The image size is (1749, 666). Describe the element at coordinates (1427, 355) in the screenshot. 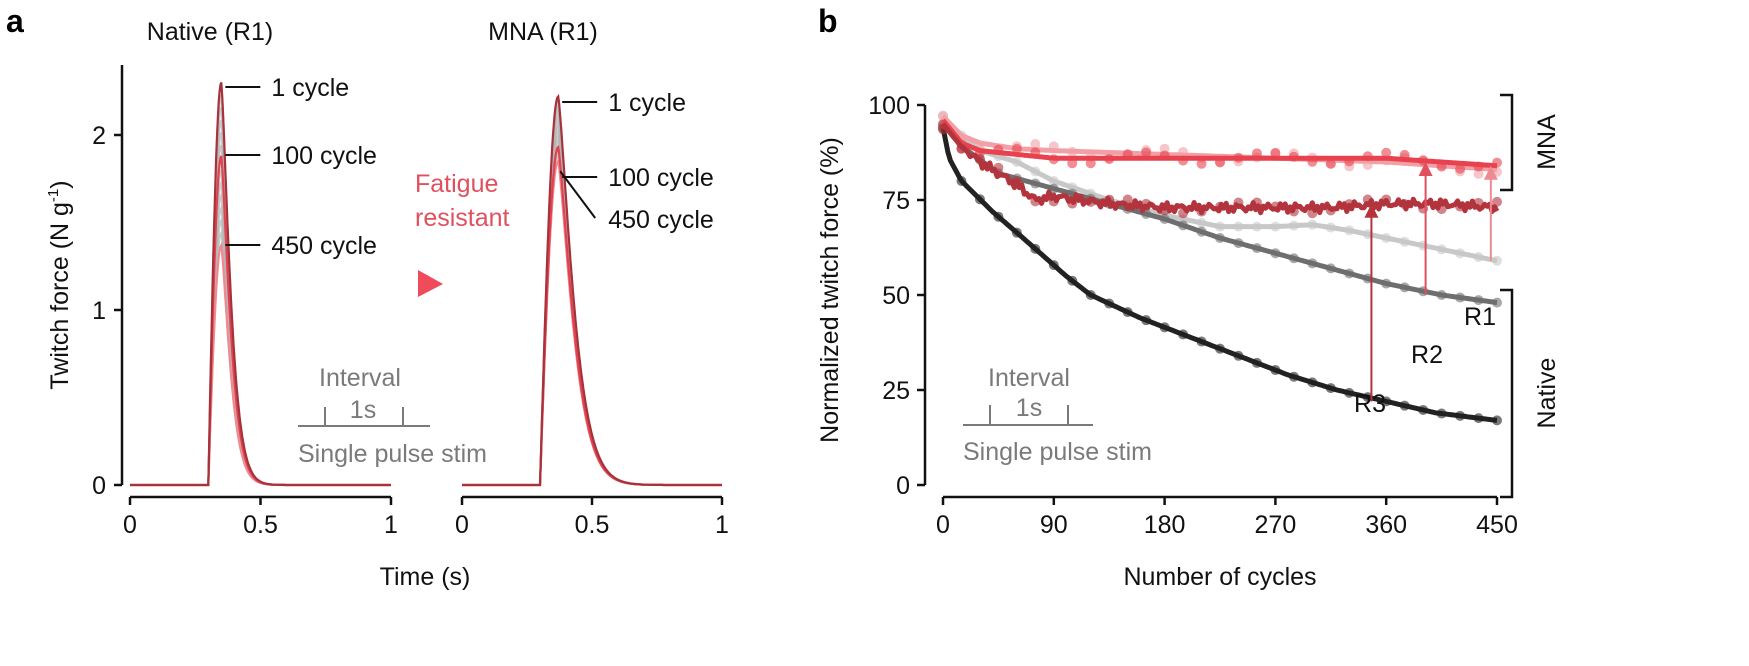

I see `arrow-label-r2: R2` at that location.